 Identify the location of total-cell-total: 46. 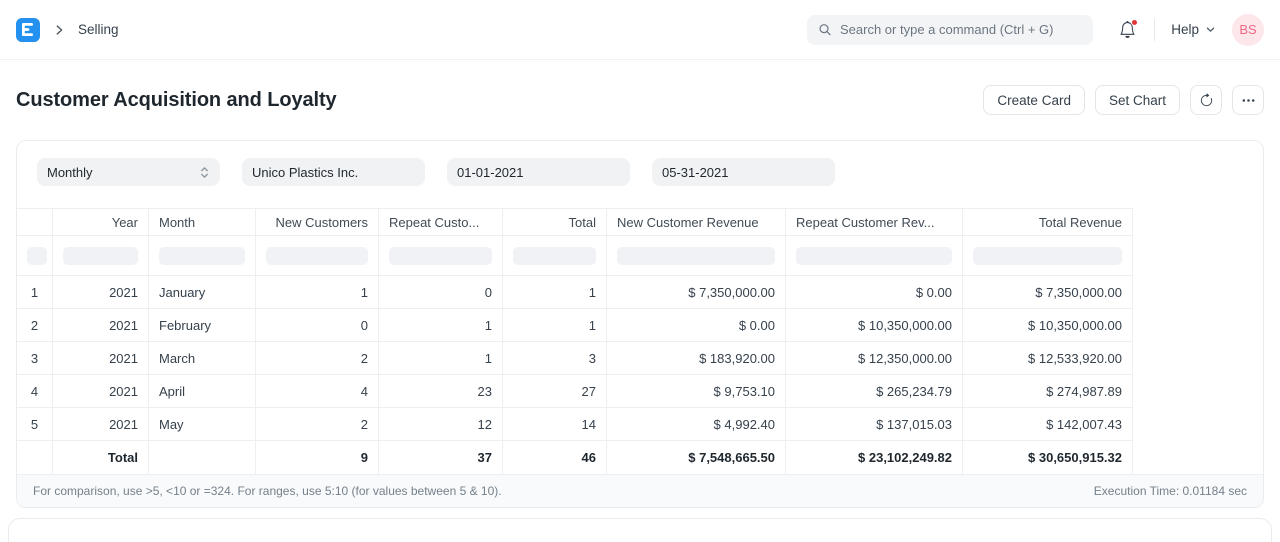
(555, 457).